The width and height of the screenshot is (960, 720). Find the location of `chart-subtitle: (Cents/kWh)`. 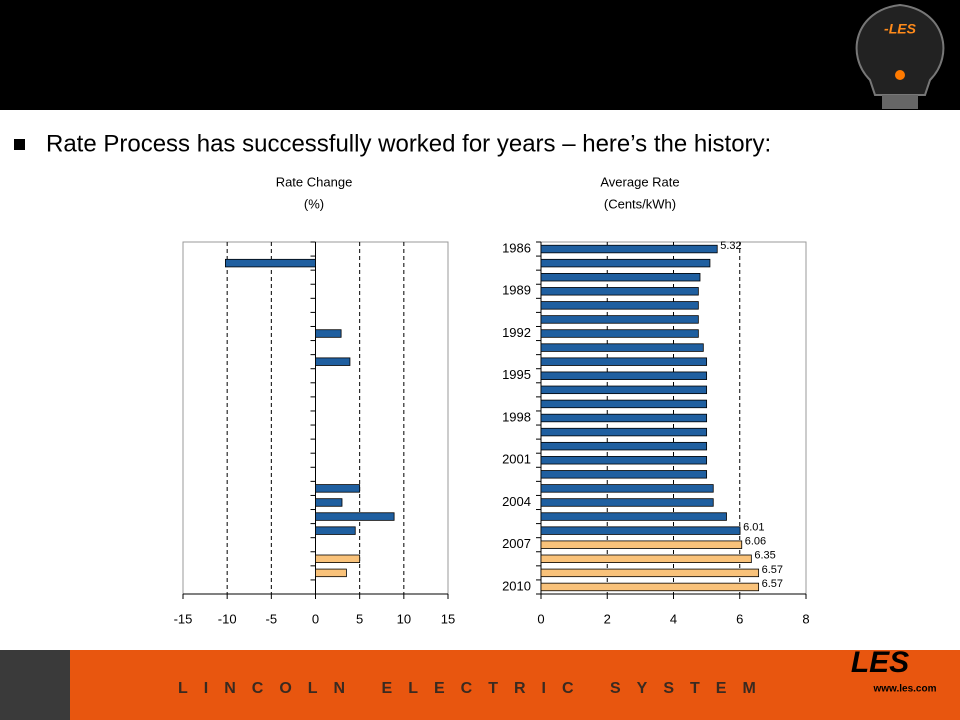

chart-subtitle: (Cents/kWh) is located at coordinates (640, 203).